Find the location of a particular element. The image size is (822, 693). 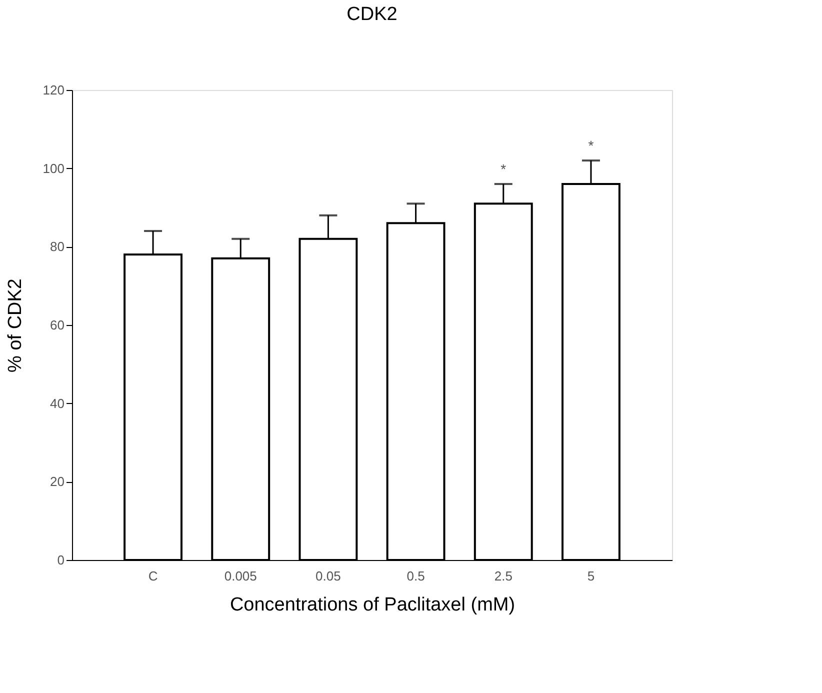

x-tick-label: 0.005 is located at coordinates (240, 576).